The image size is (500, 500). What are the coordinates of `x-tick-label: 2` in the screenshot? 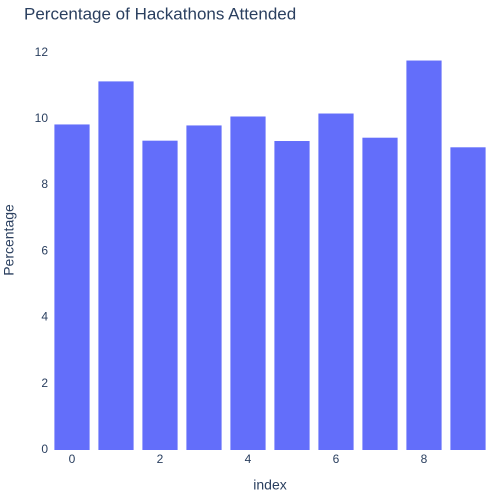 It's located at (160, 459).